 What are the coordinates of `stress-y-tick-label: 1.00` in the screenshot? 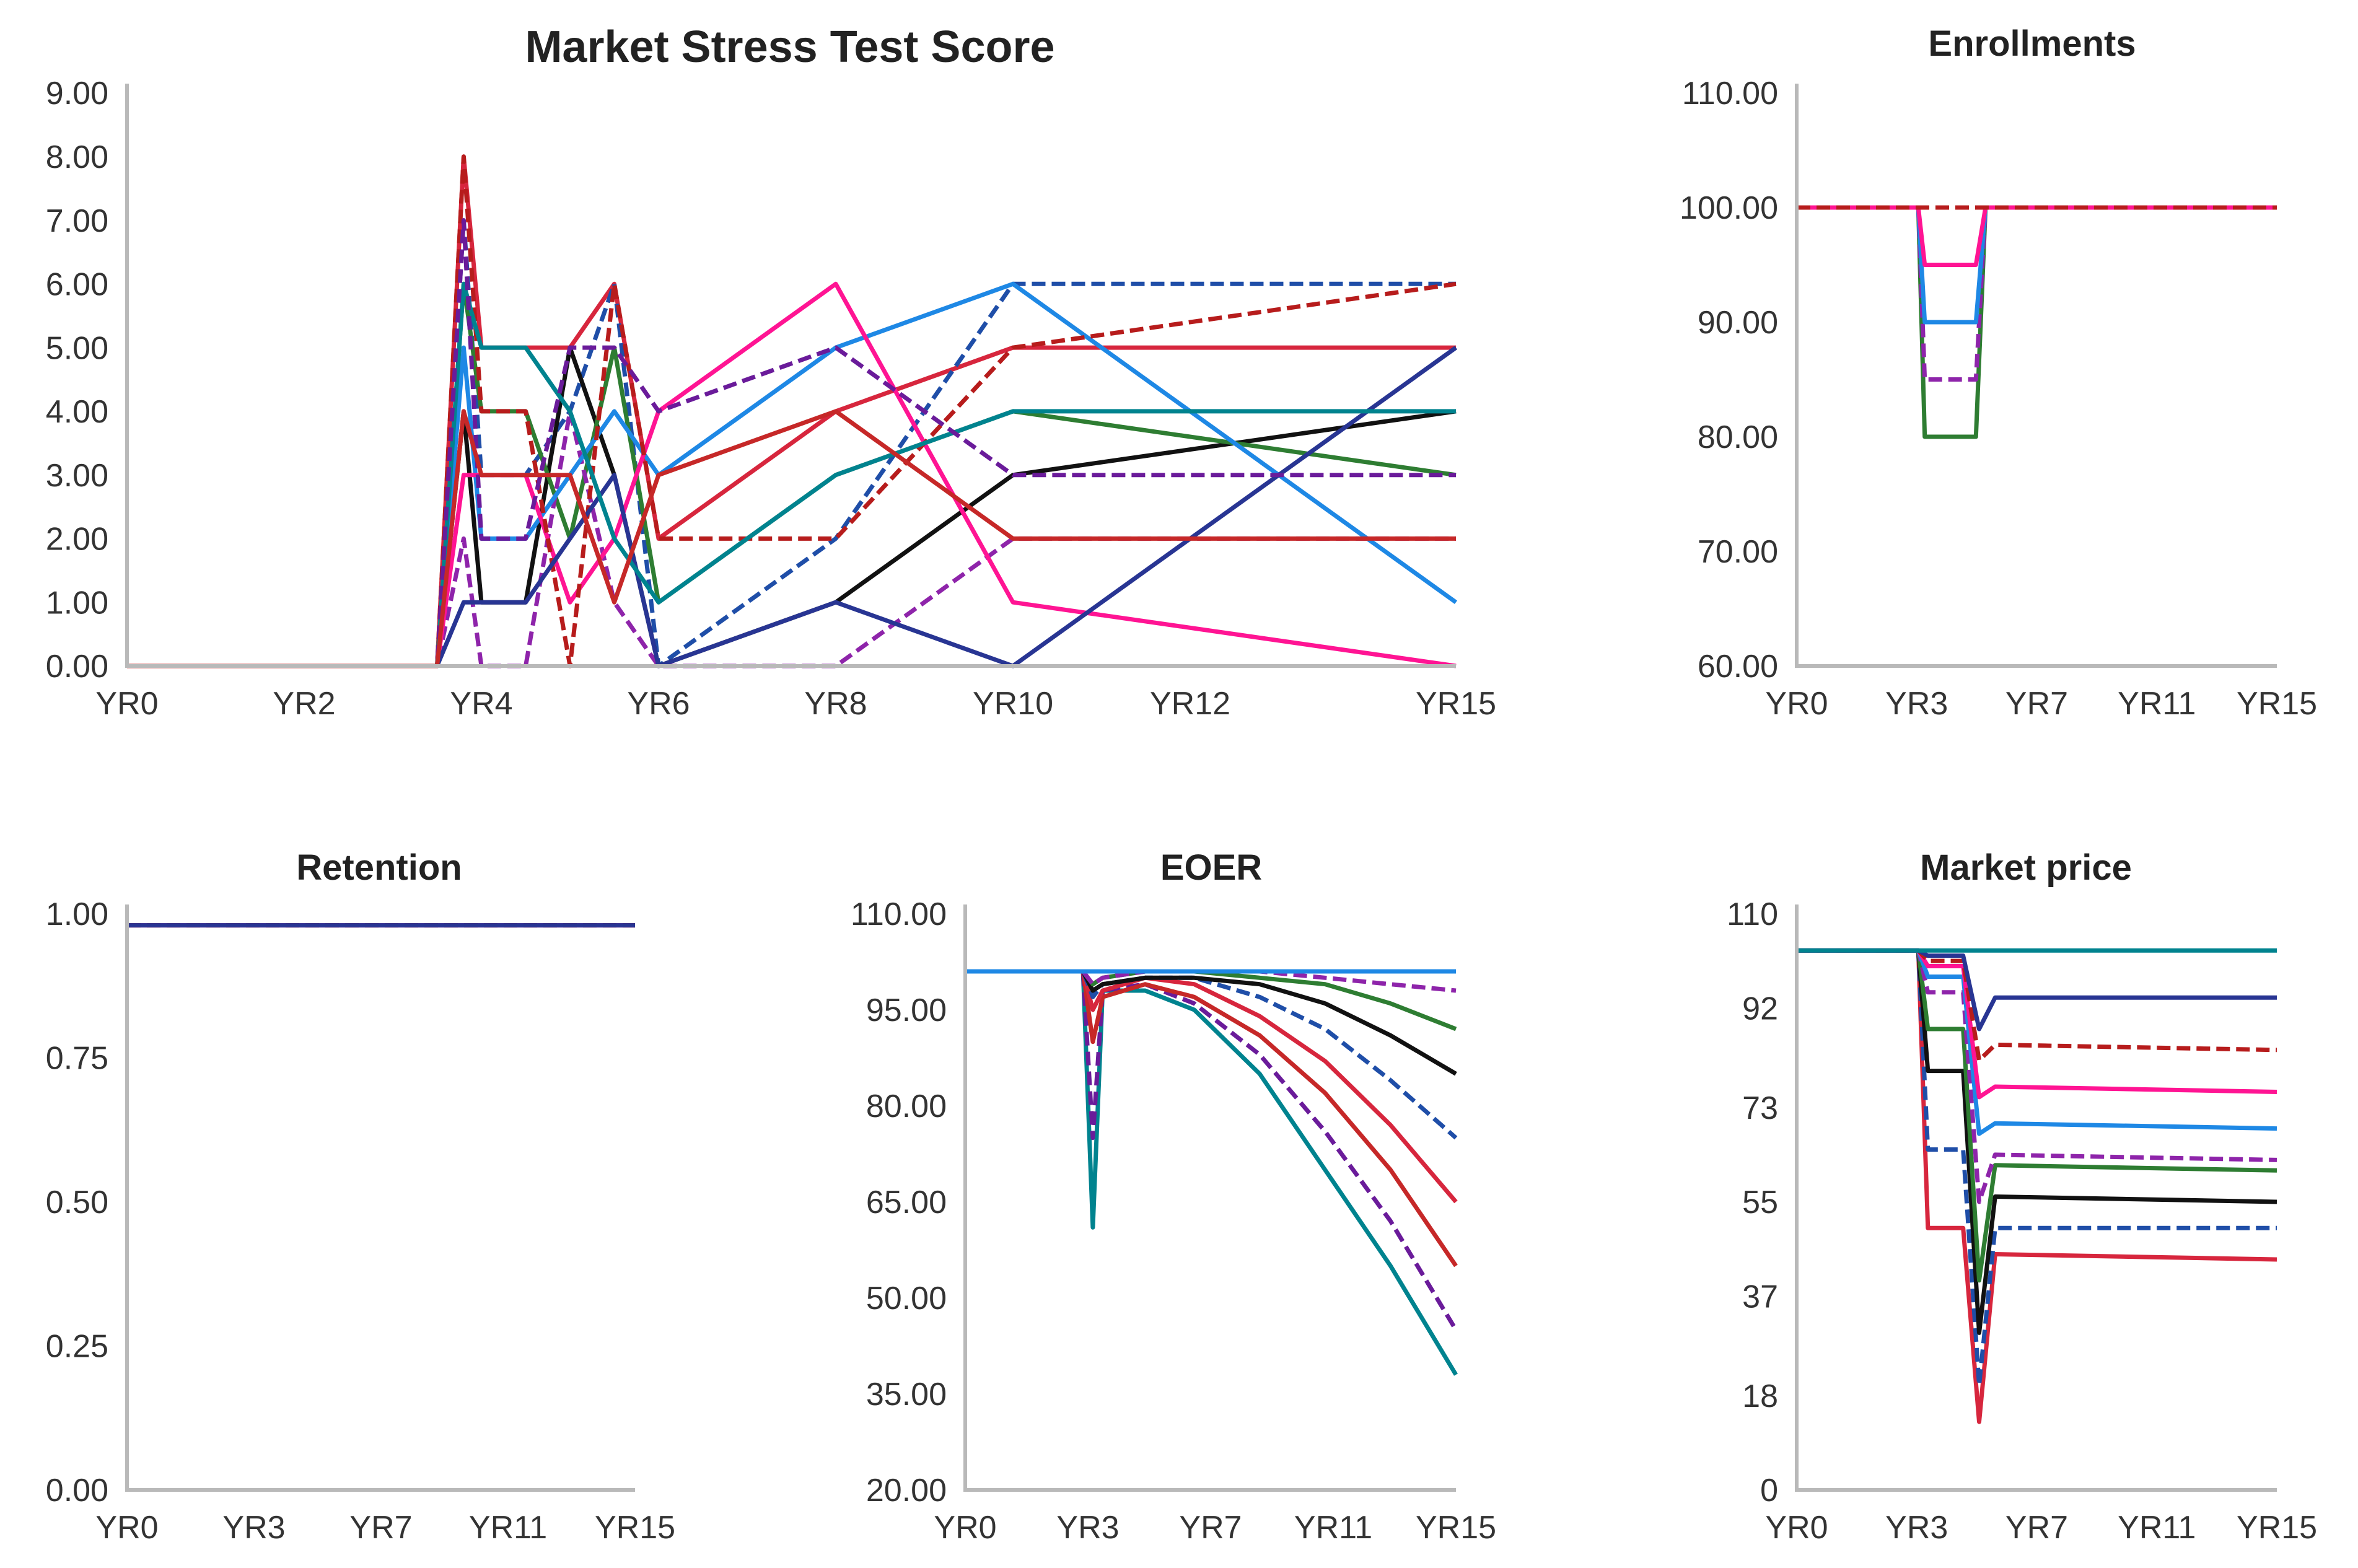 It's located at (77, 603).